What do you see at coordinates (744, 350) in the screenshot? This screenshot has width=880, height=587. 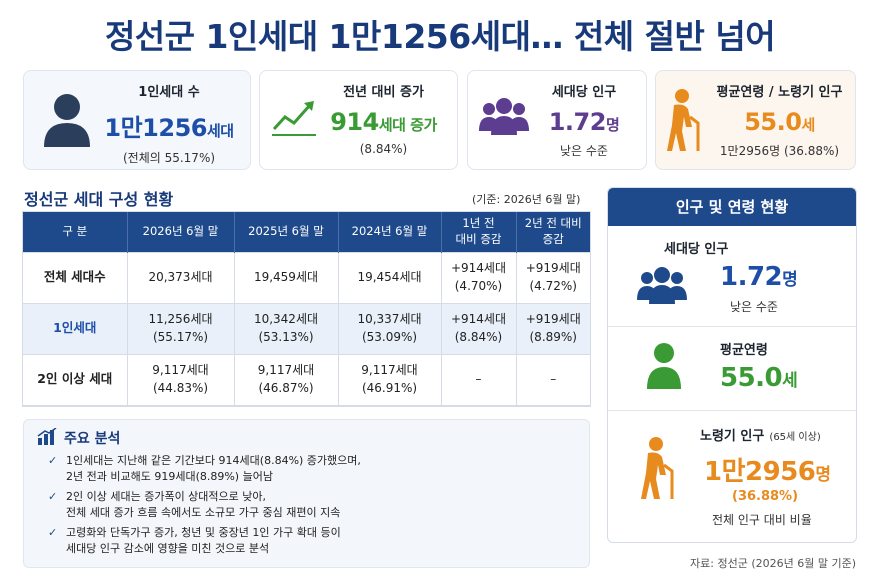 I see `panel-label: 평균연령` at bounding box center [744, 350].